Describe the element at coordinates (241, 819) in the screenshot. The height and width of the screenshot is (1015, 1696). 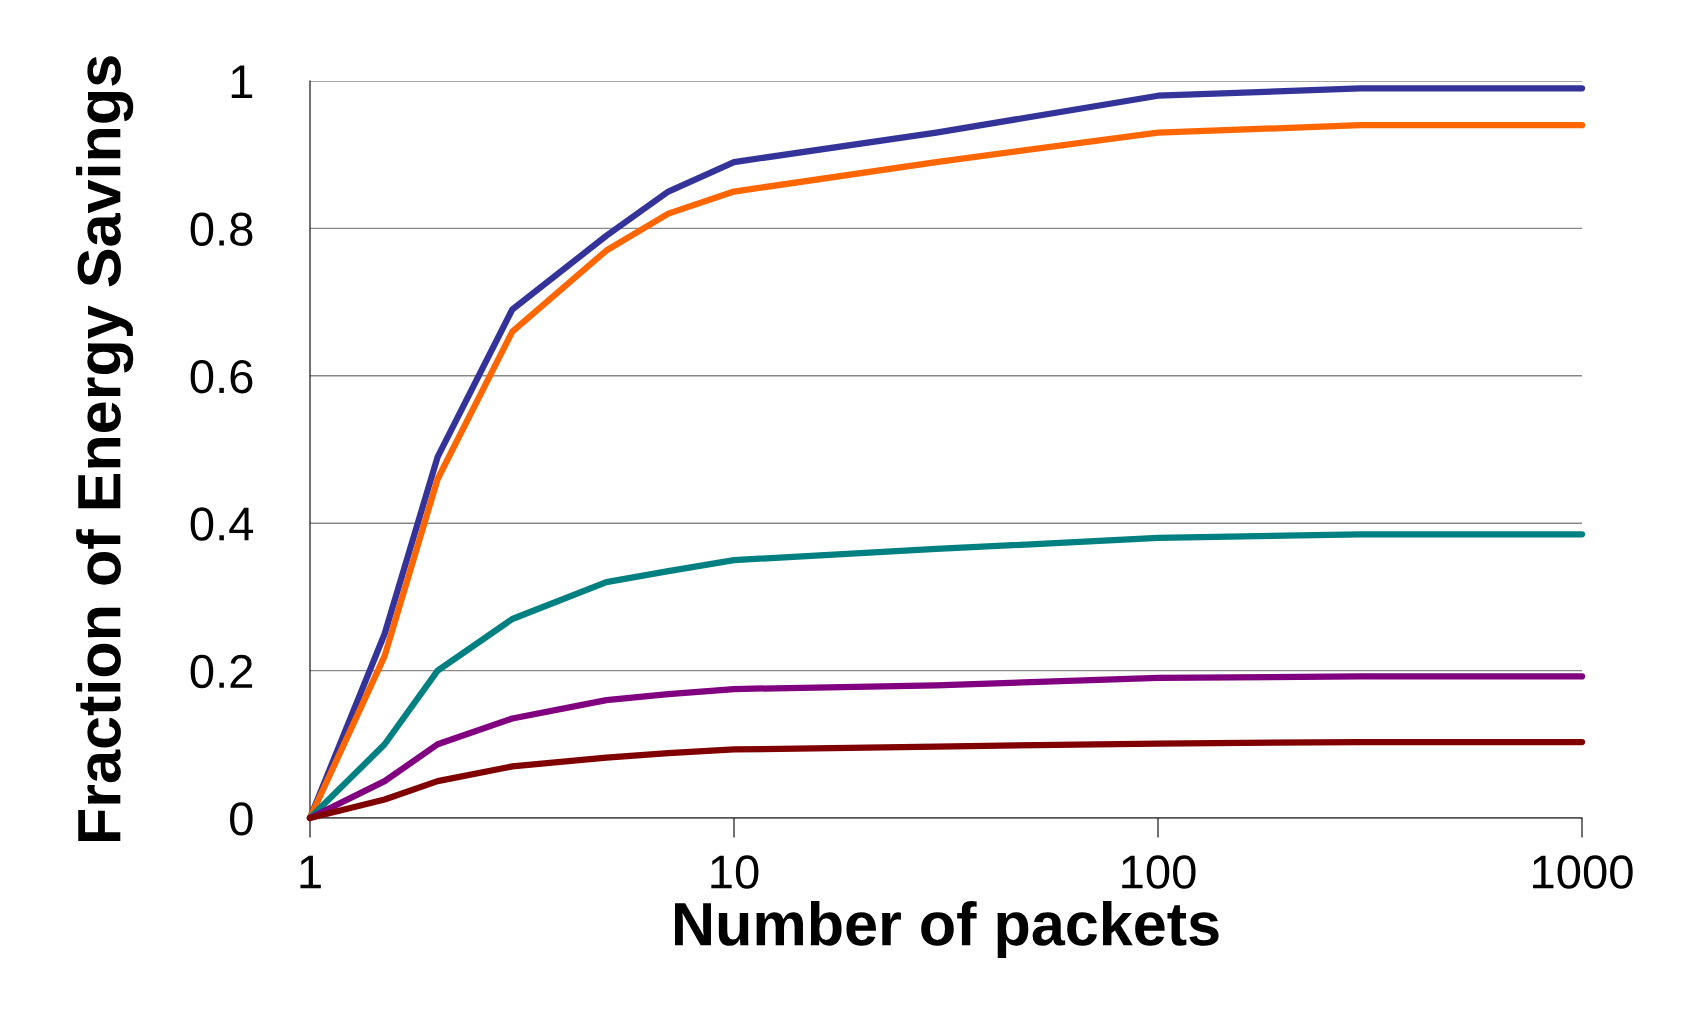
I see `y-tick-label: 0` at that location.